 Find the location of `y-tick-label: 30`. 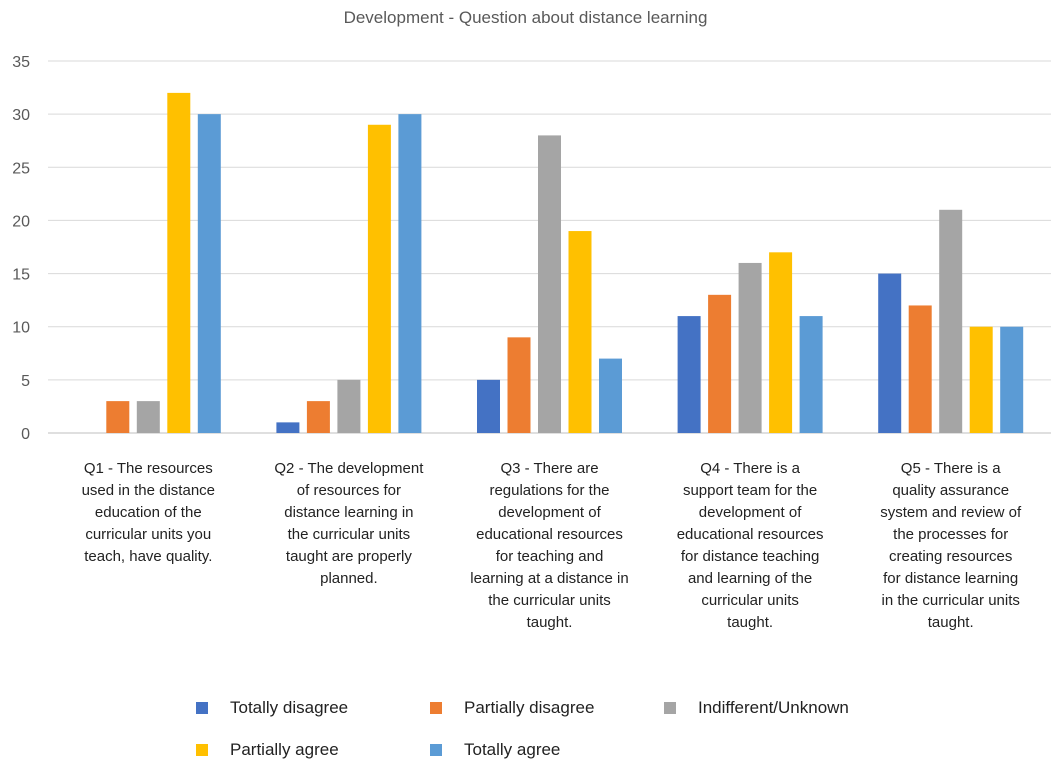

y-tick-label: 30 is located at coordinates (21, 115).